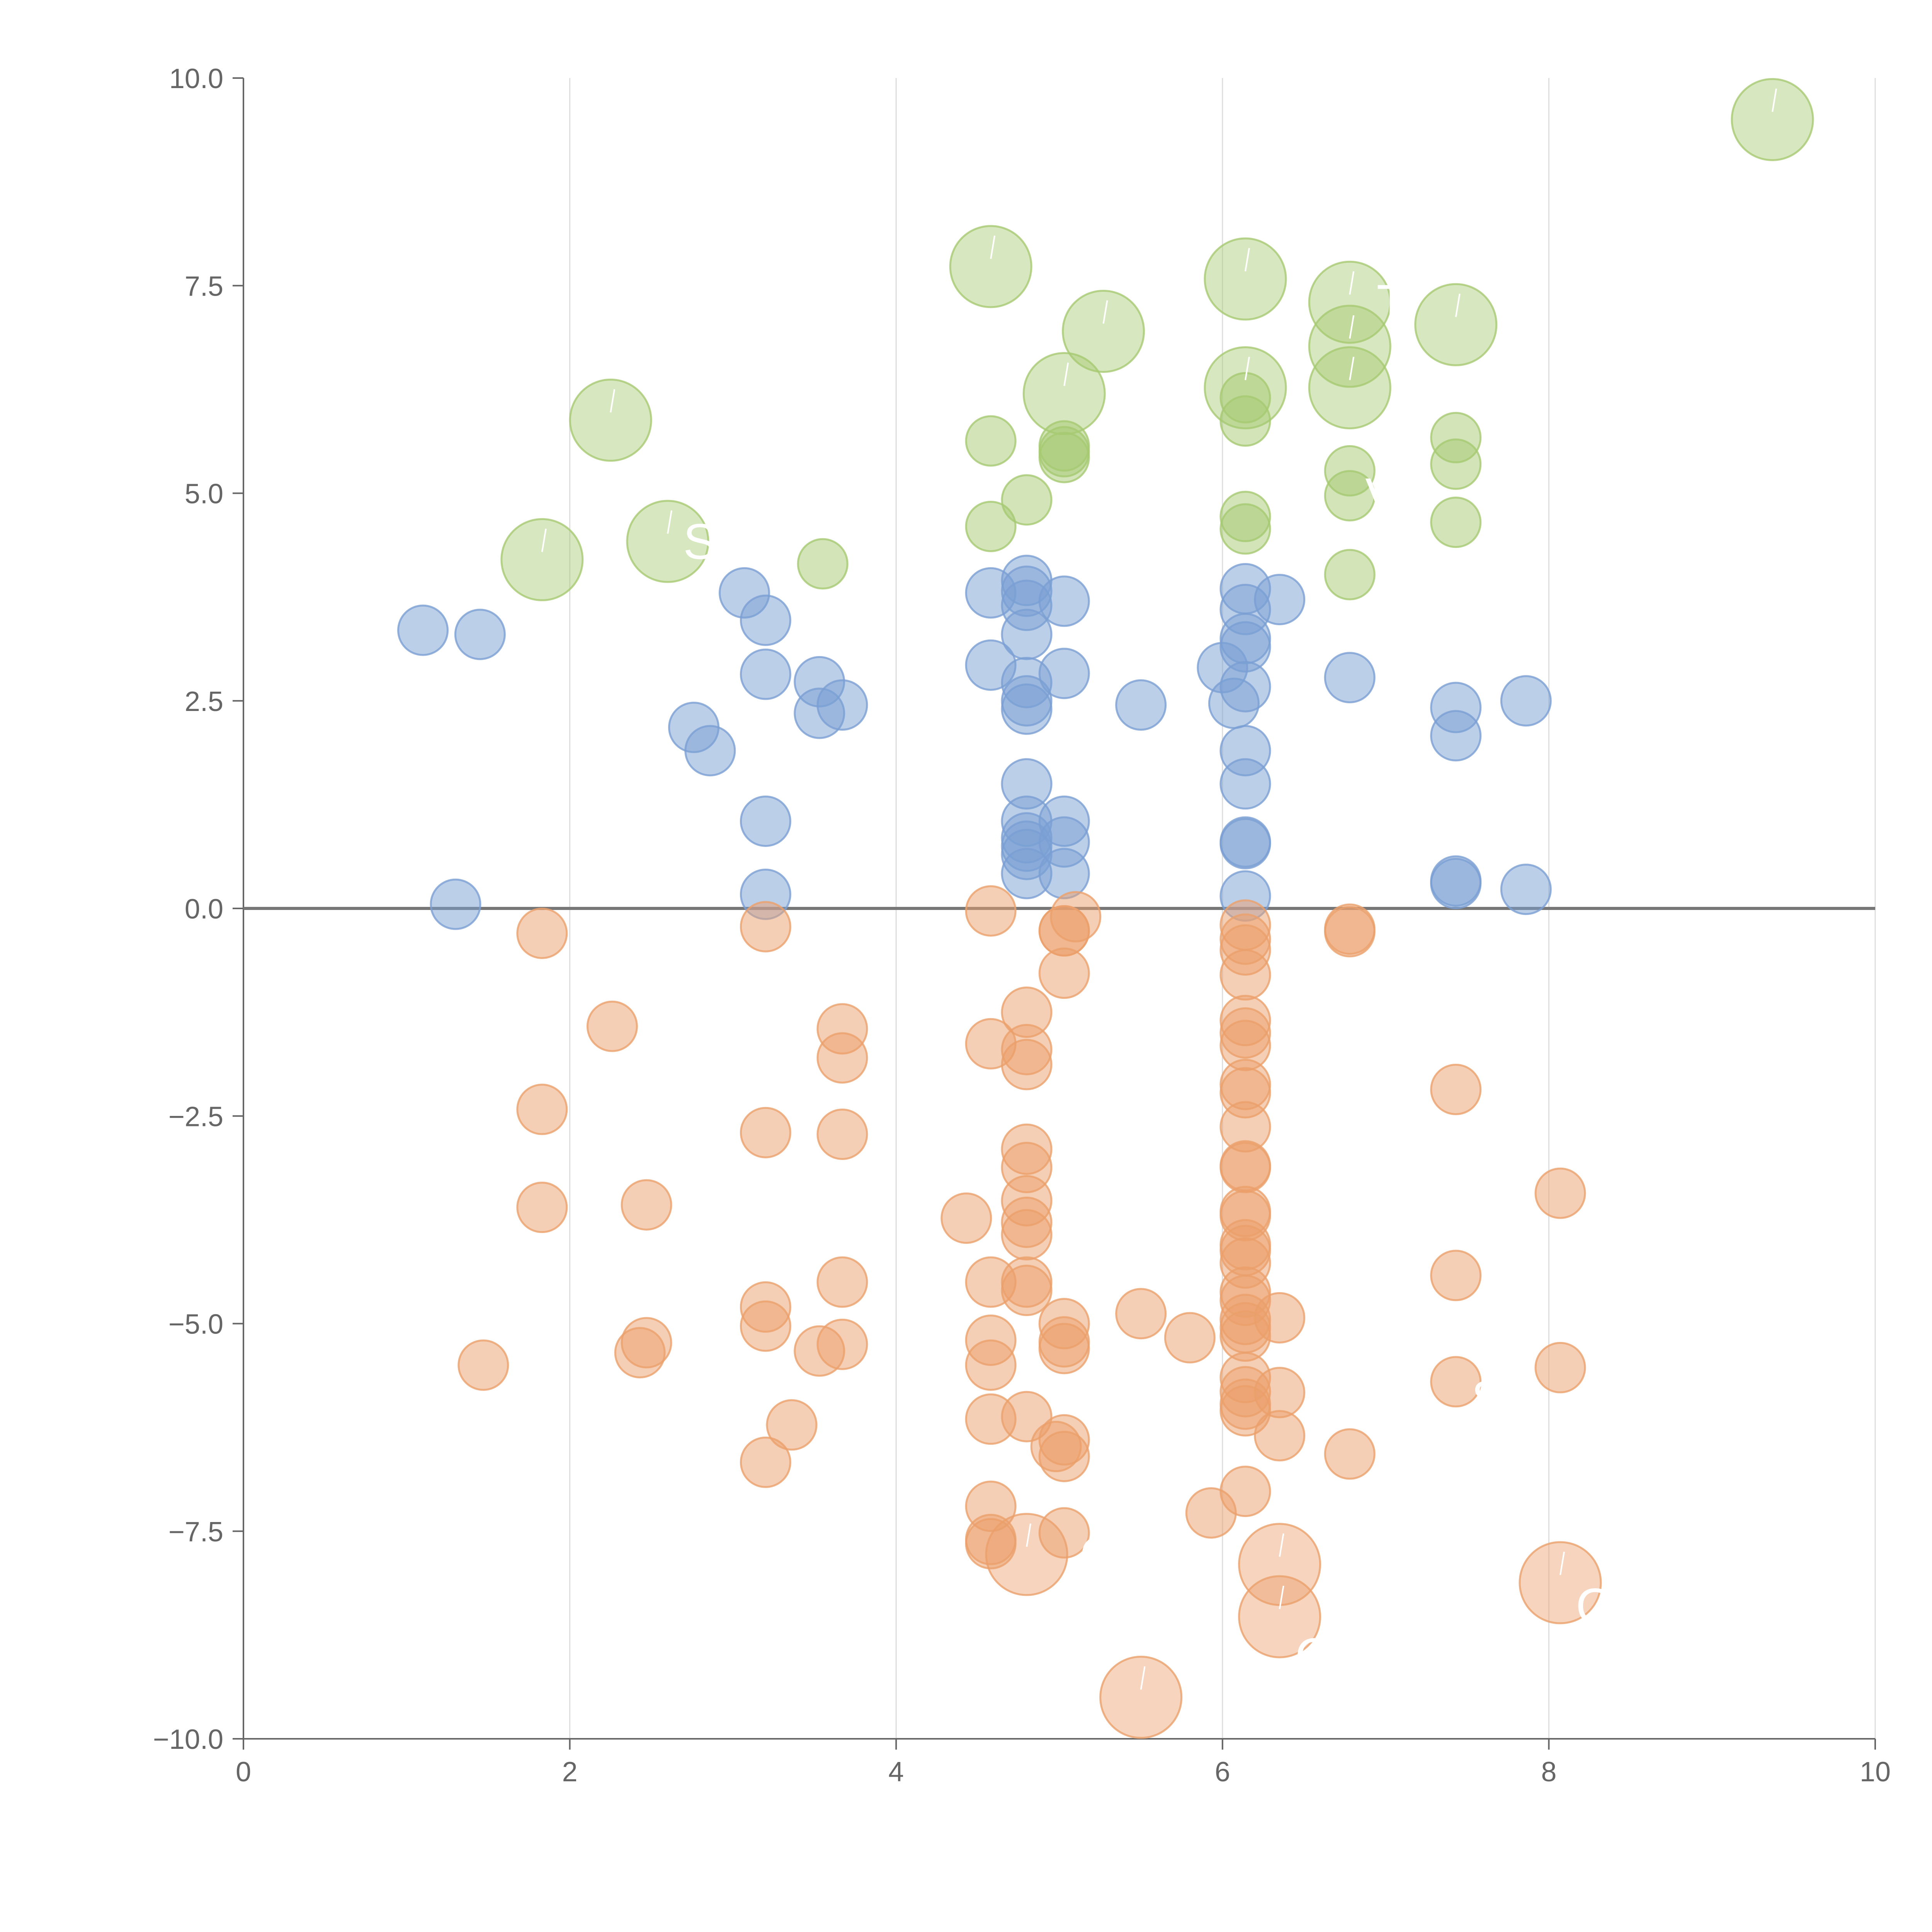 The image size is (1932, 1932). What do you see at coordinates (196, 78) in the screenshot?
I see `y-tick-label: 10.0` at bounding box center [196, 78].